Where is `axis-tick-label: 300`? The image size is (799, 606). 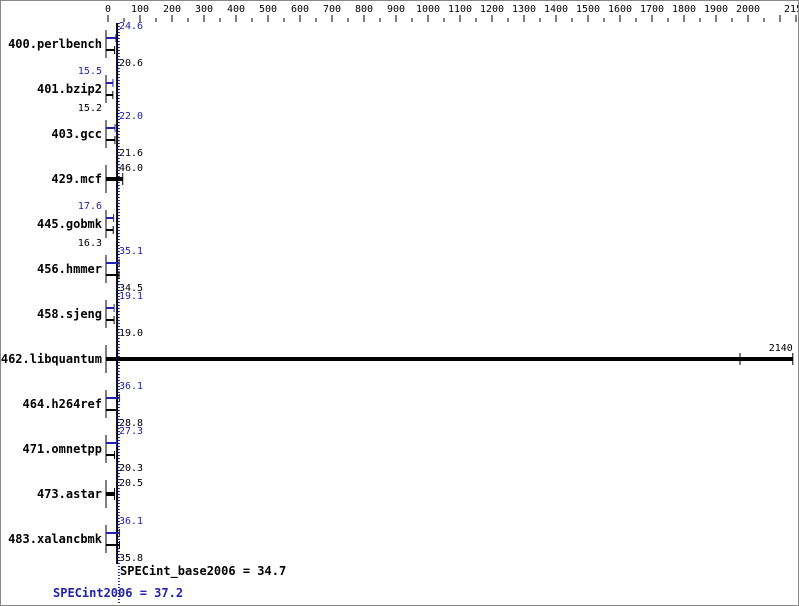
axis-tick-label: 300 is located at coordinates (204, 9).